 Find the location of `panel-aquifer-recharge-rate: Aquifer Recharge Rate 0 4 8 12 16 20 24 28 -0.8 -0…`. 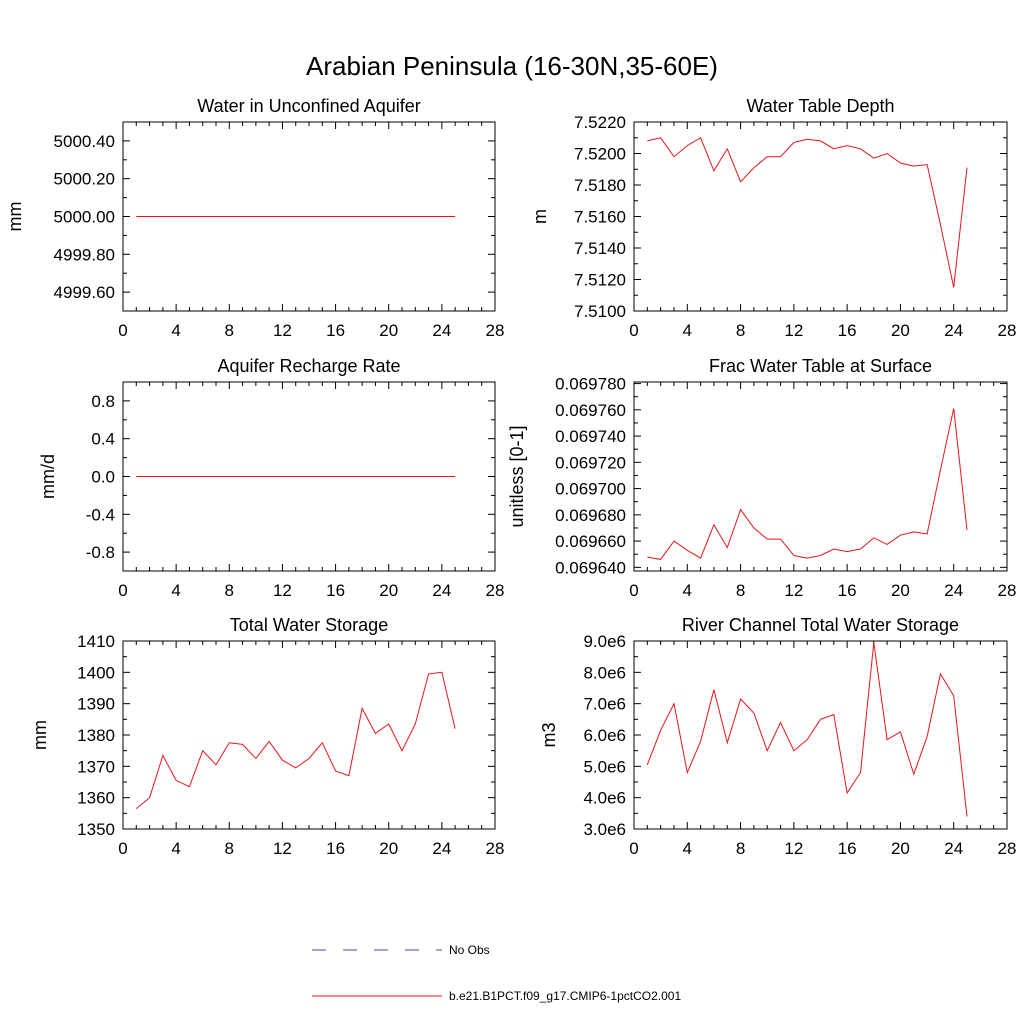

panel-aquifer-recharge-rate: Aquifer Recharge Rate 0 4 8 12 16 20 24 28 -0.8 -0… is located at coordinates (271, 478).